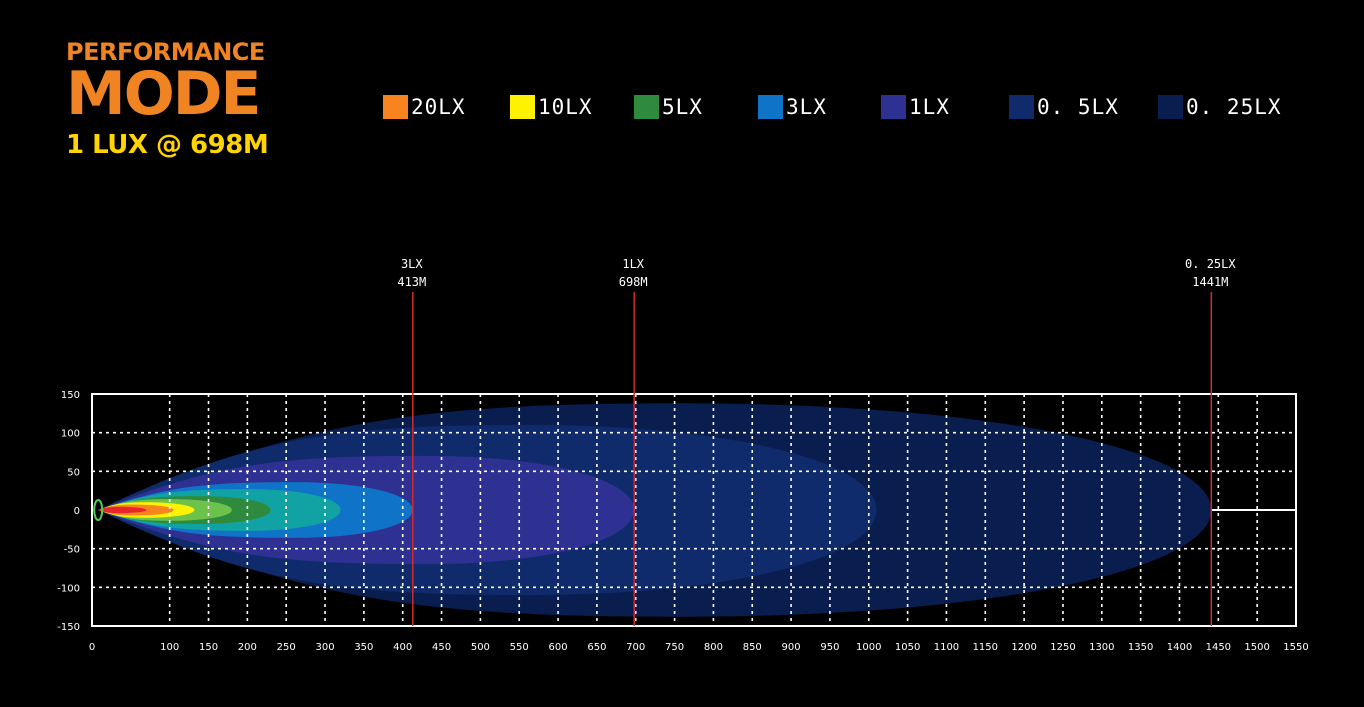  Describe the element at coordinates (1062, 647) in the screenshot. I see `x-tick-label: 1250` at that location.